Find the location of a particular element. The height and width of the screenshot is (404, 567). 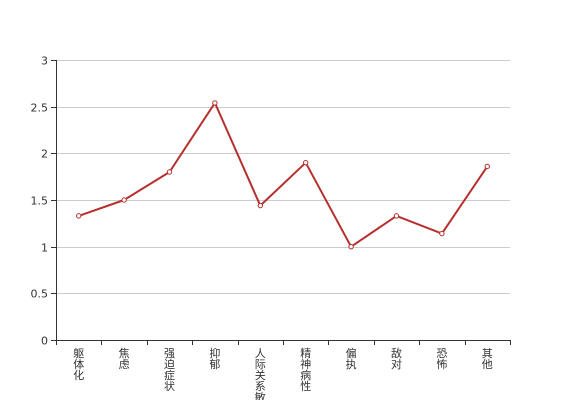

x-tick-label-4: 人际关系敏感 is located at coordinates (260, 373).